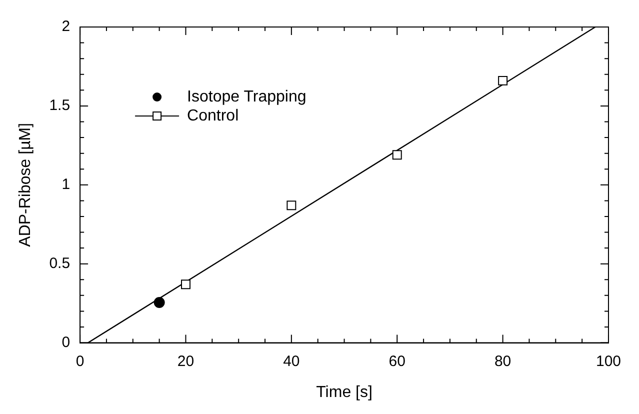 Image resolution: width=639 pixels, height=414 pixels. What do you see at coordinates (66, 27) in the screenshot?
I see `y-tick-label: 2` at bounding box center [66, 27].